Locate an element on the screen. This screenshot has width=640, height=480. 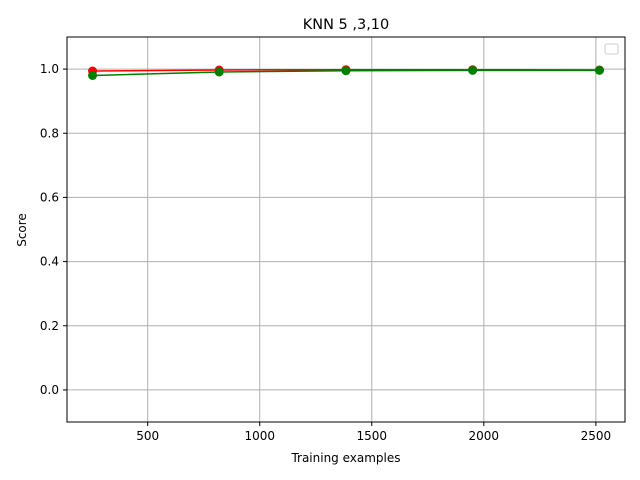
y-tick-label: 0.6 is located at coordinates (49, 197).